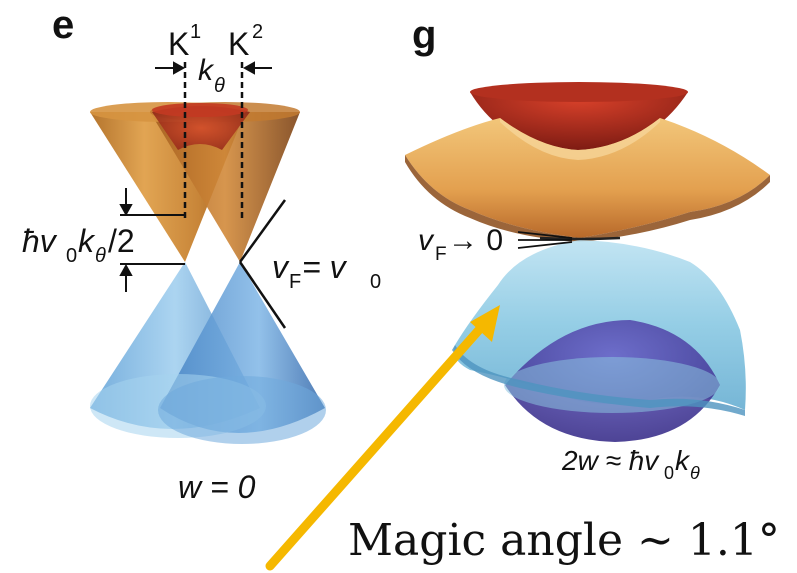 This screenshot has width=797, height=573. What do you see at coordinates (426, 240) in the screenshot?
I see `vf2-v: v` at bounding box center [426, 240].